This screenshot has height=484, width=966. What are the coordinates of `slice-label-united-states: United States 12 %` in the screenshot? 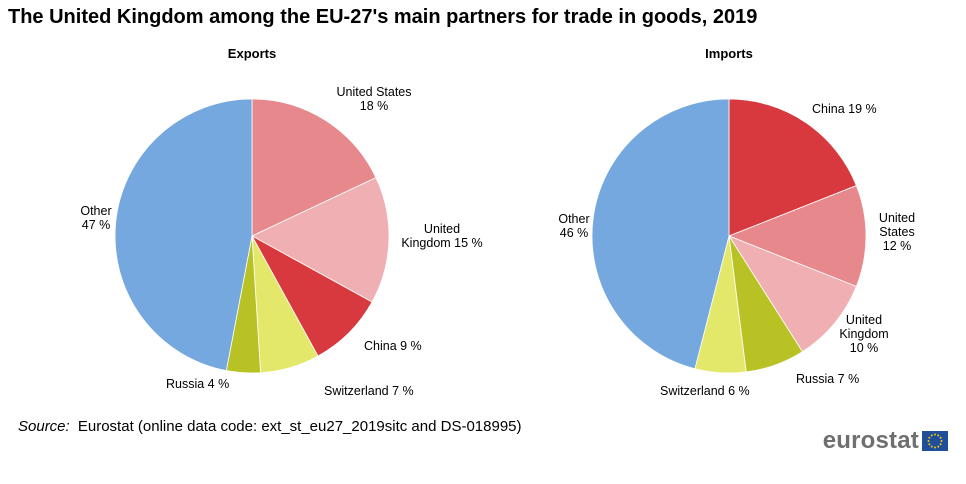 It's located at (897, 232).